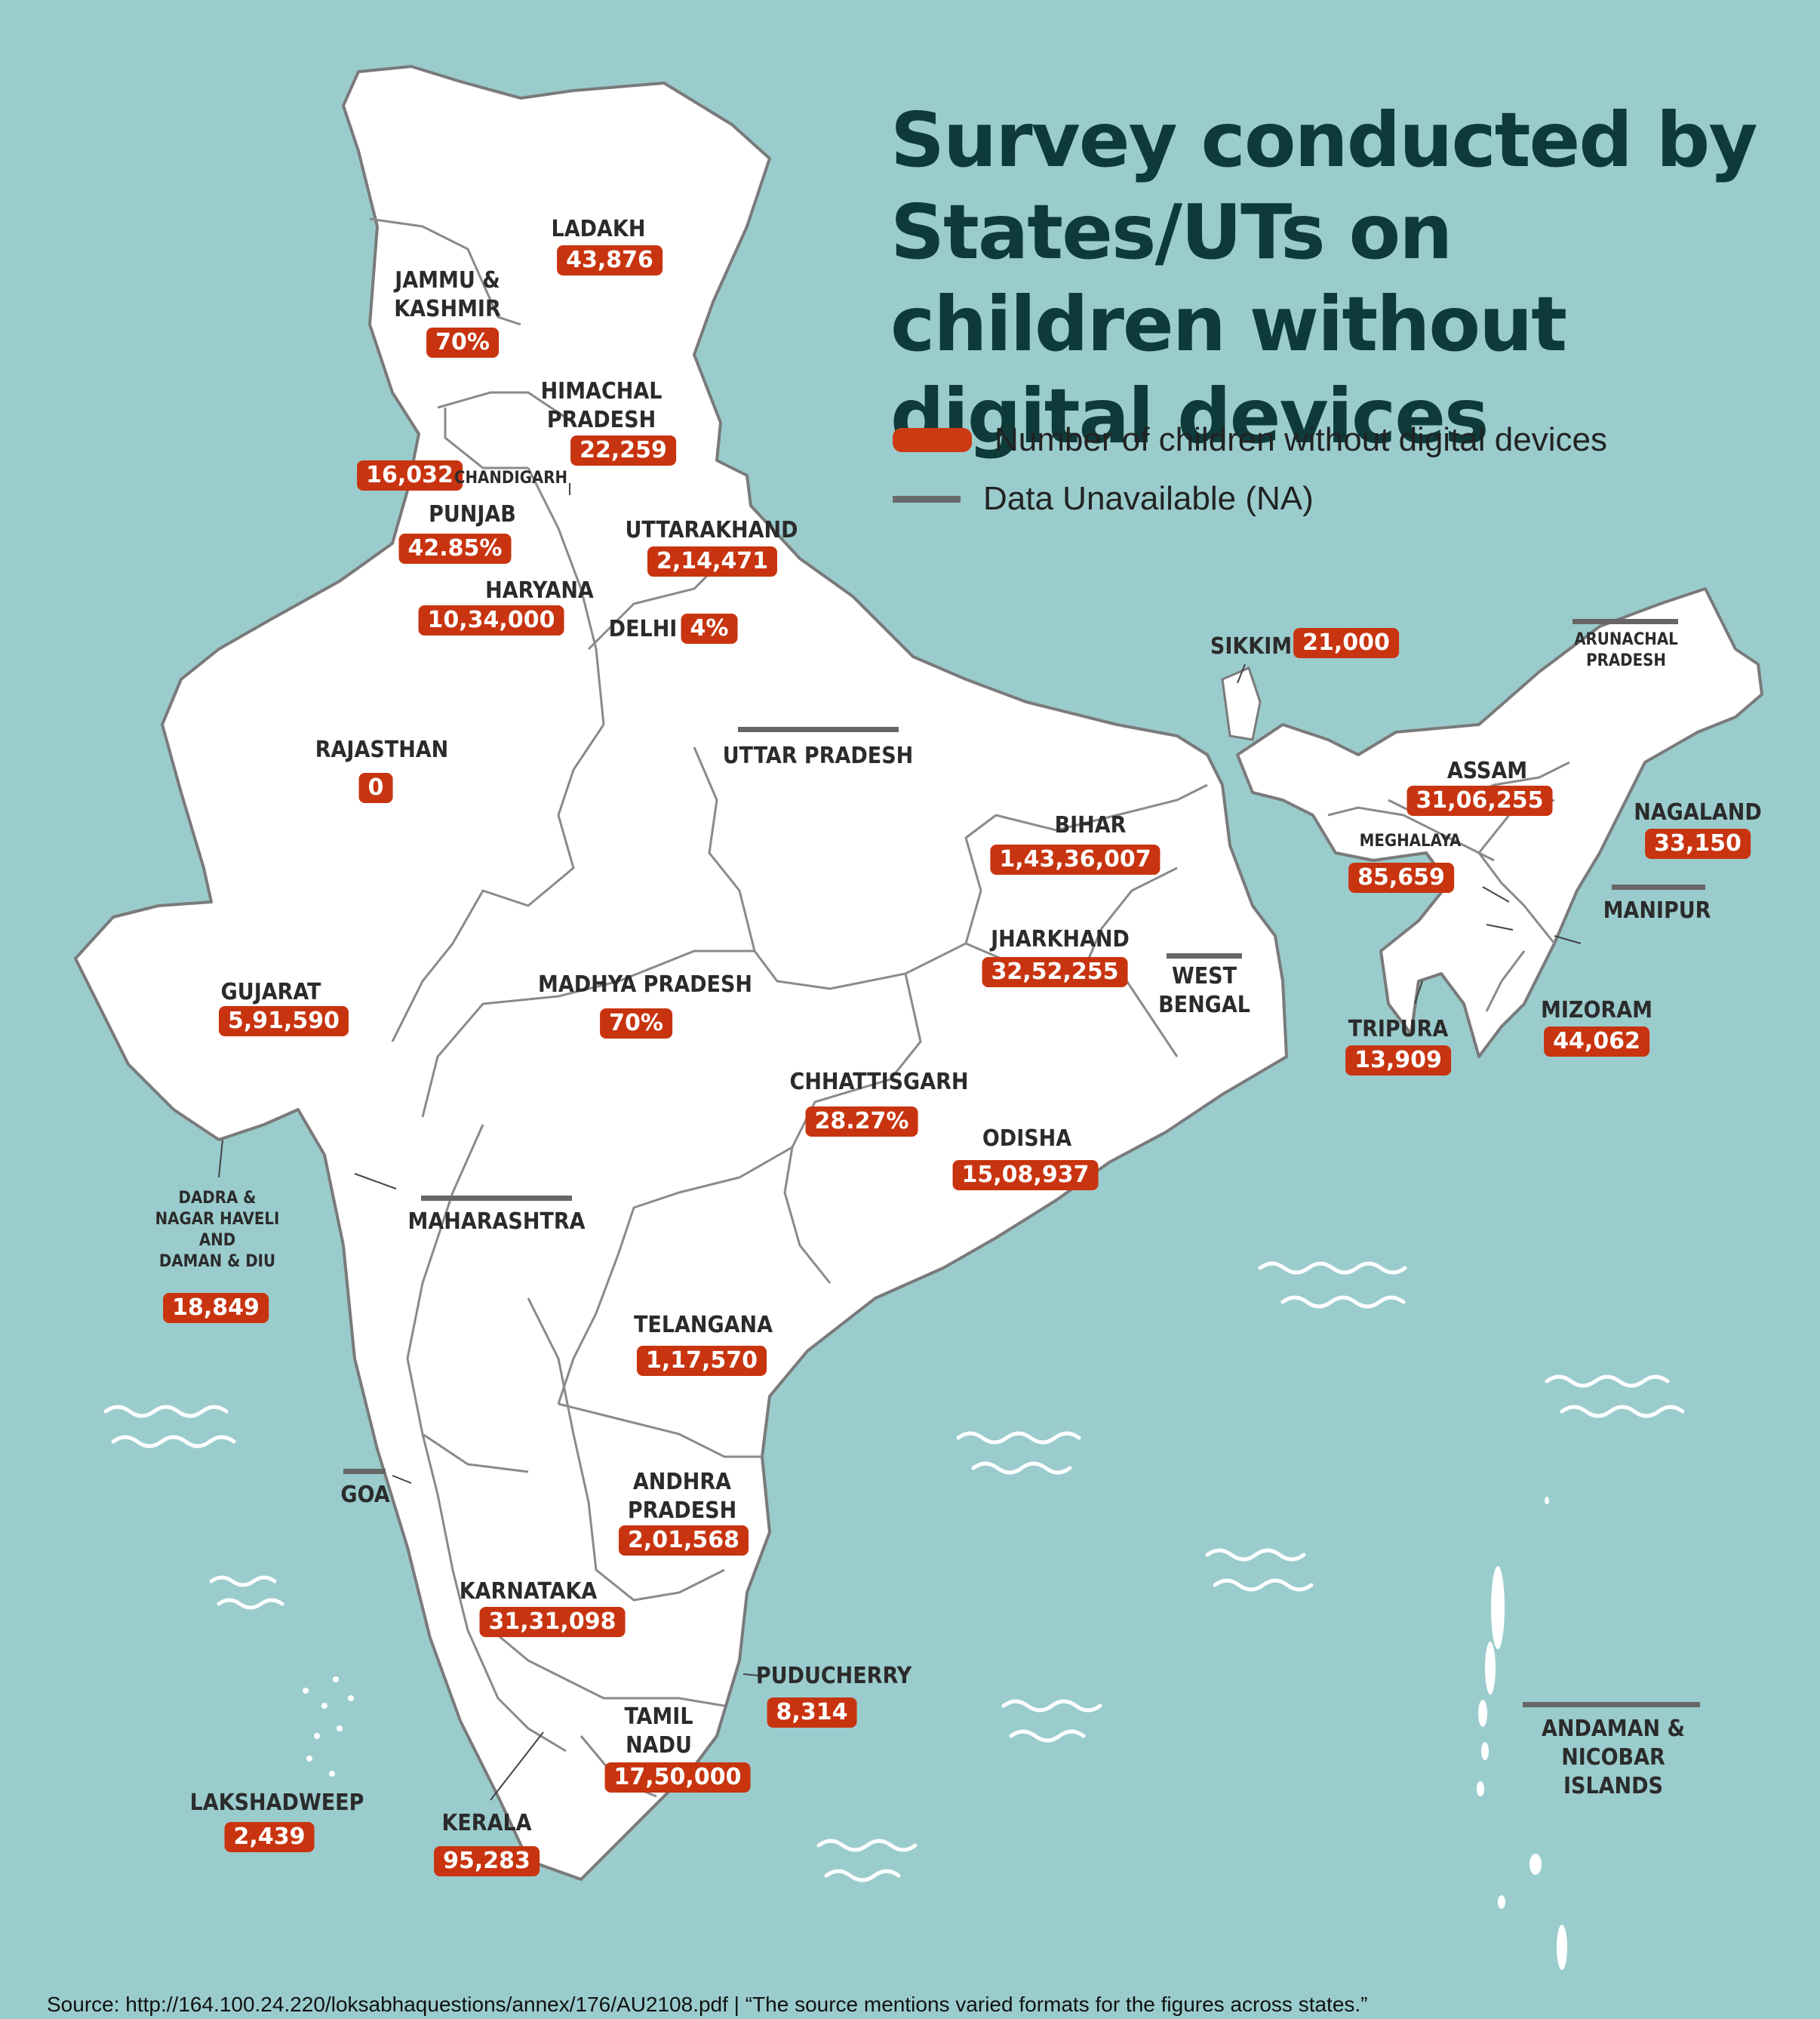  I want to click on value-dadra: 18,849, so click(216, 1308).